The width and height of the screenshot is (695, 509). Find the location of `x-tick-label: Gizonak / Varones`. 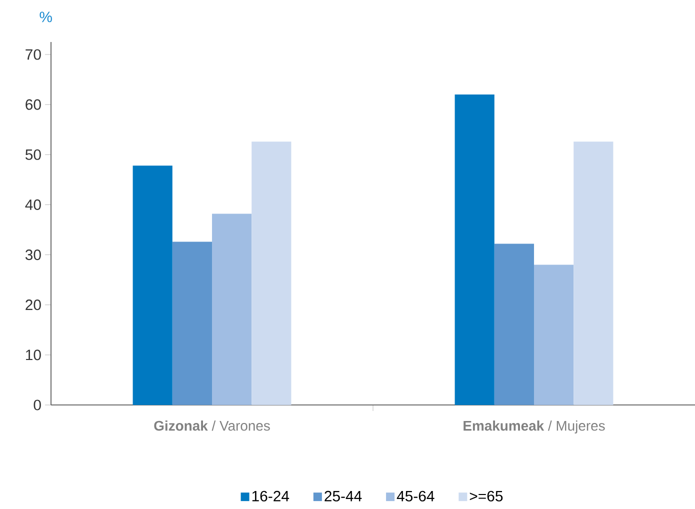

x-tick-label: Gizonak / Varones is located at coordinates (212, 425).